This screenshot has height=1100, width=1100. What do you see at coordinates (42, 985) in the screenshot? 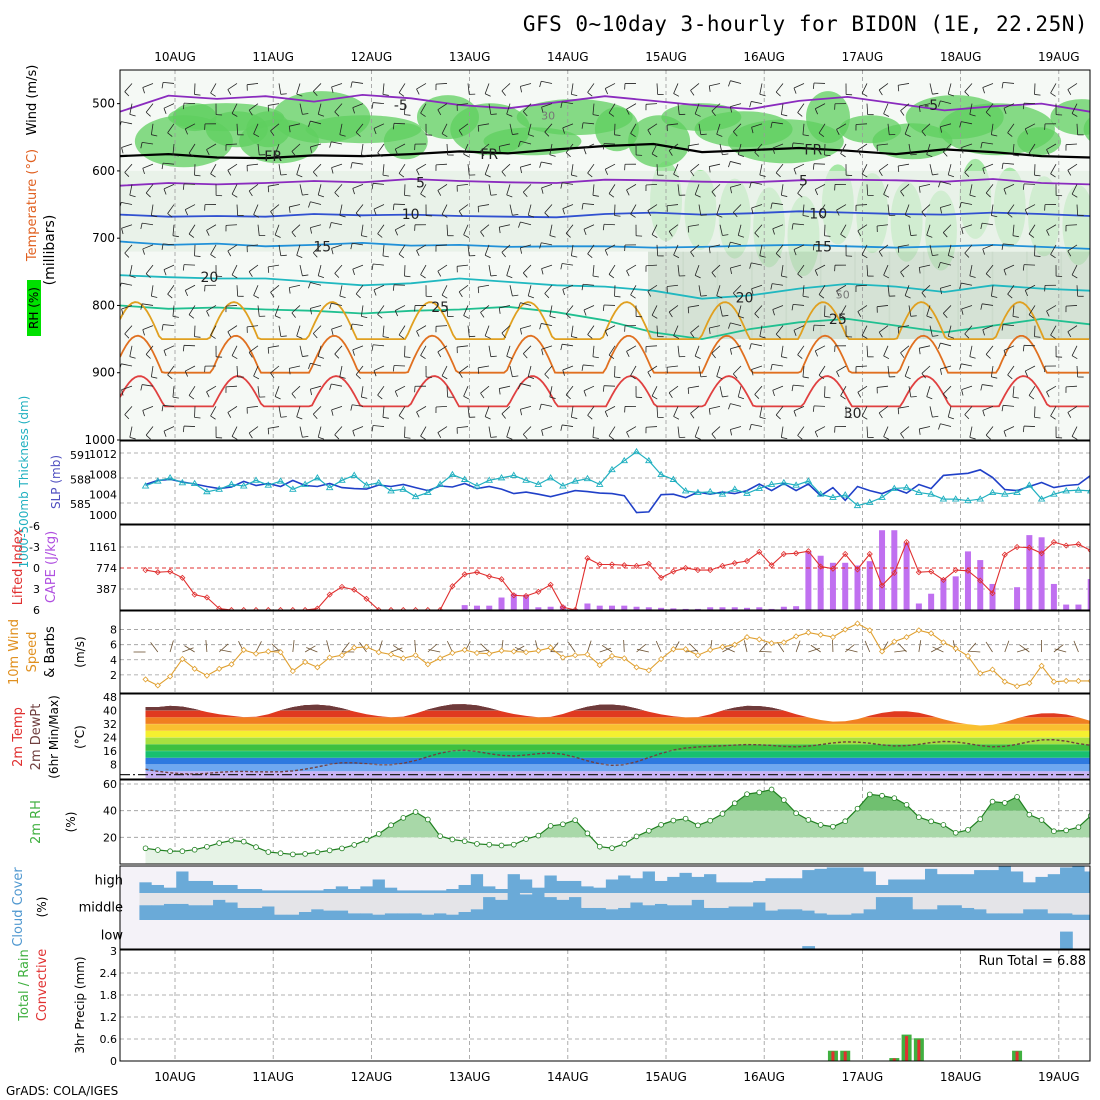
I see `precip-convective-axis-label: Convective` at bounding box center [42, 985].